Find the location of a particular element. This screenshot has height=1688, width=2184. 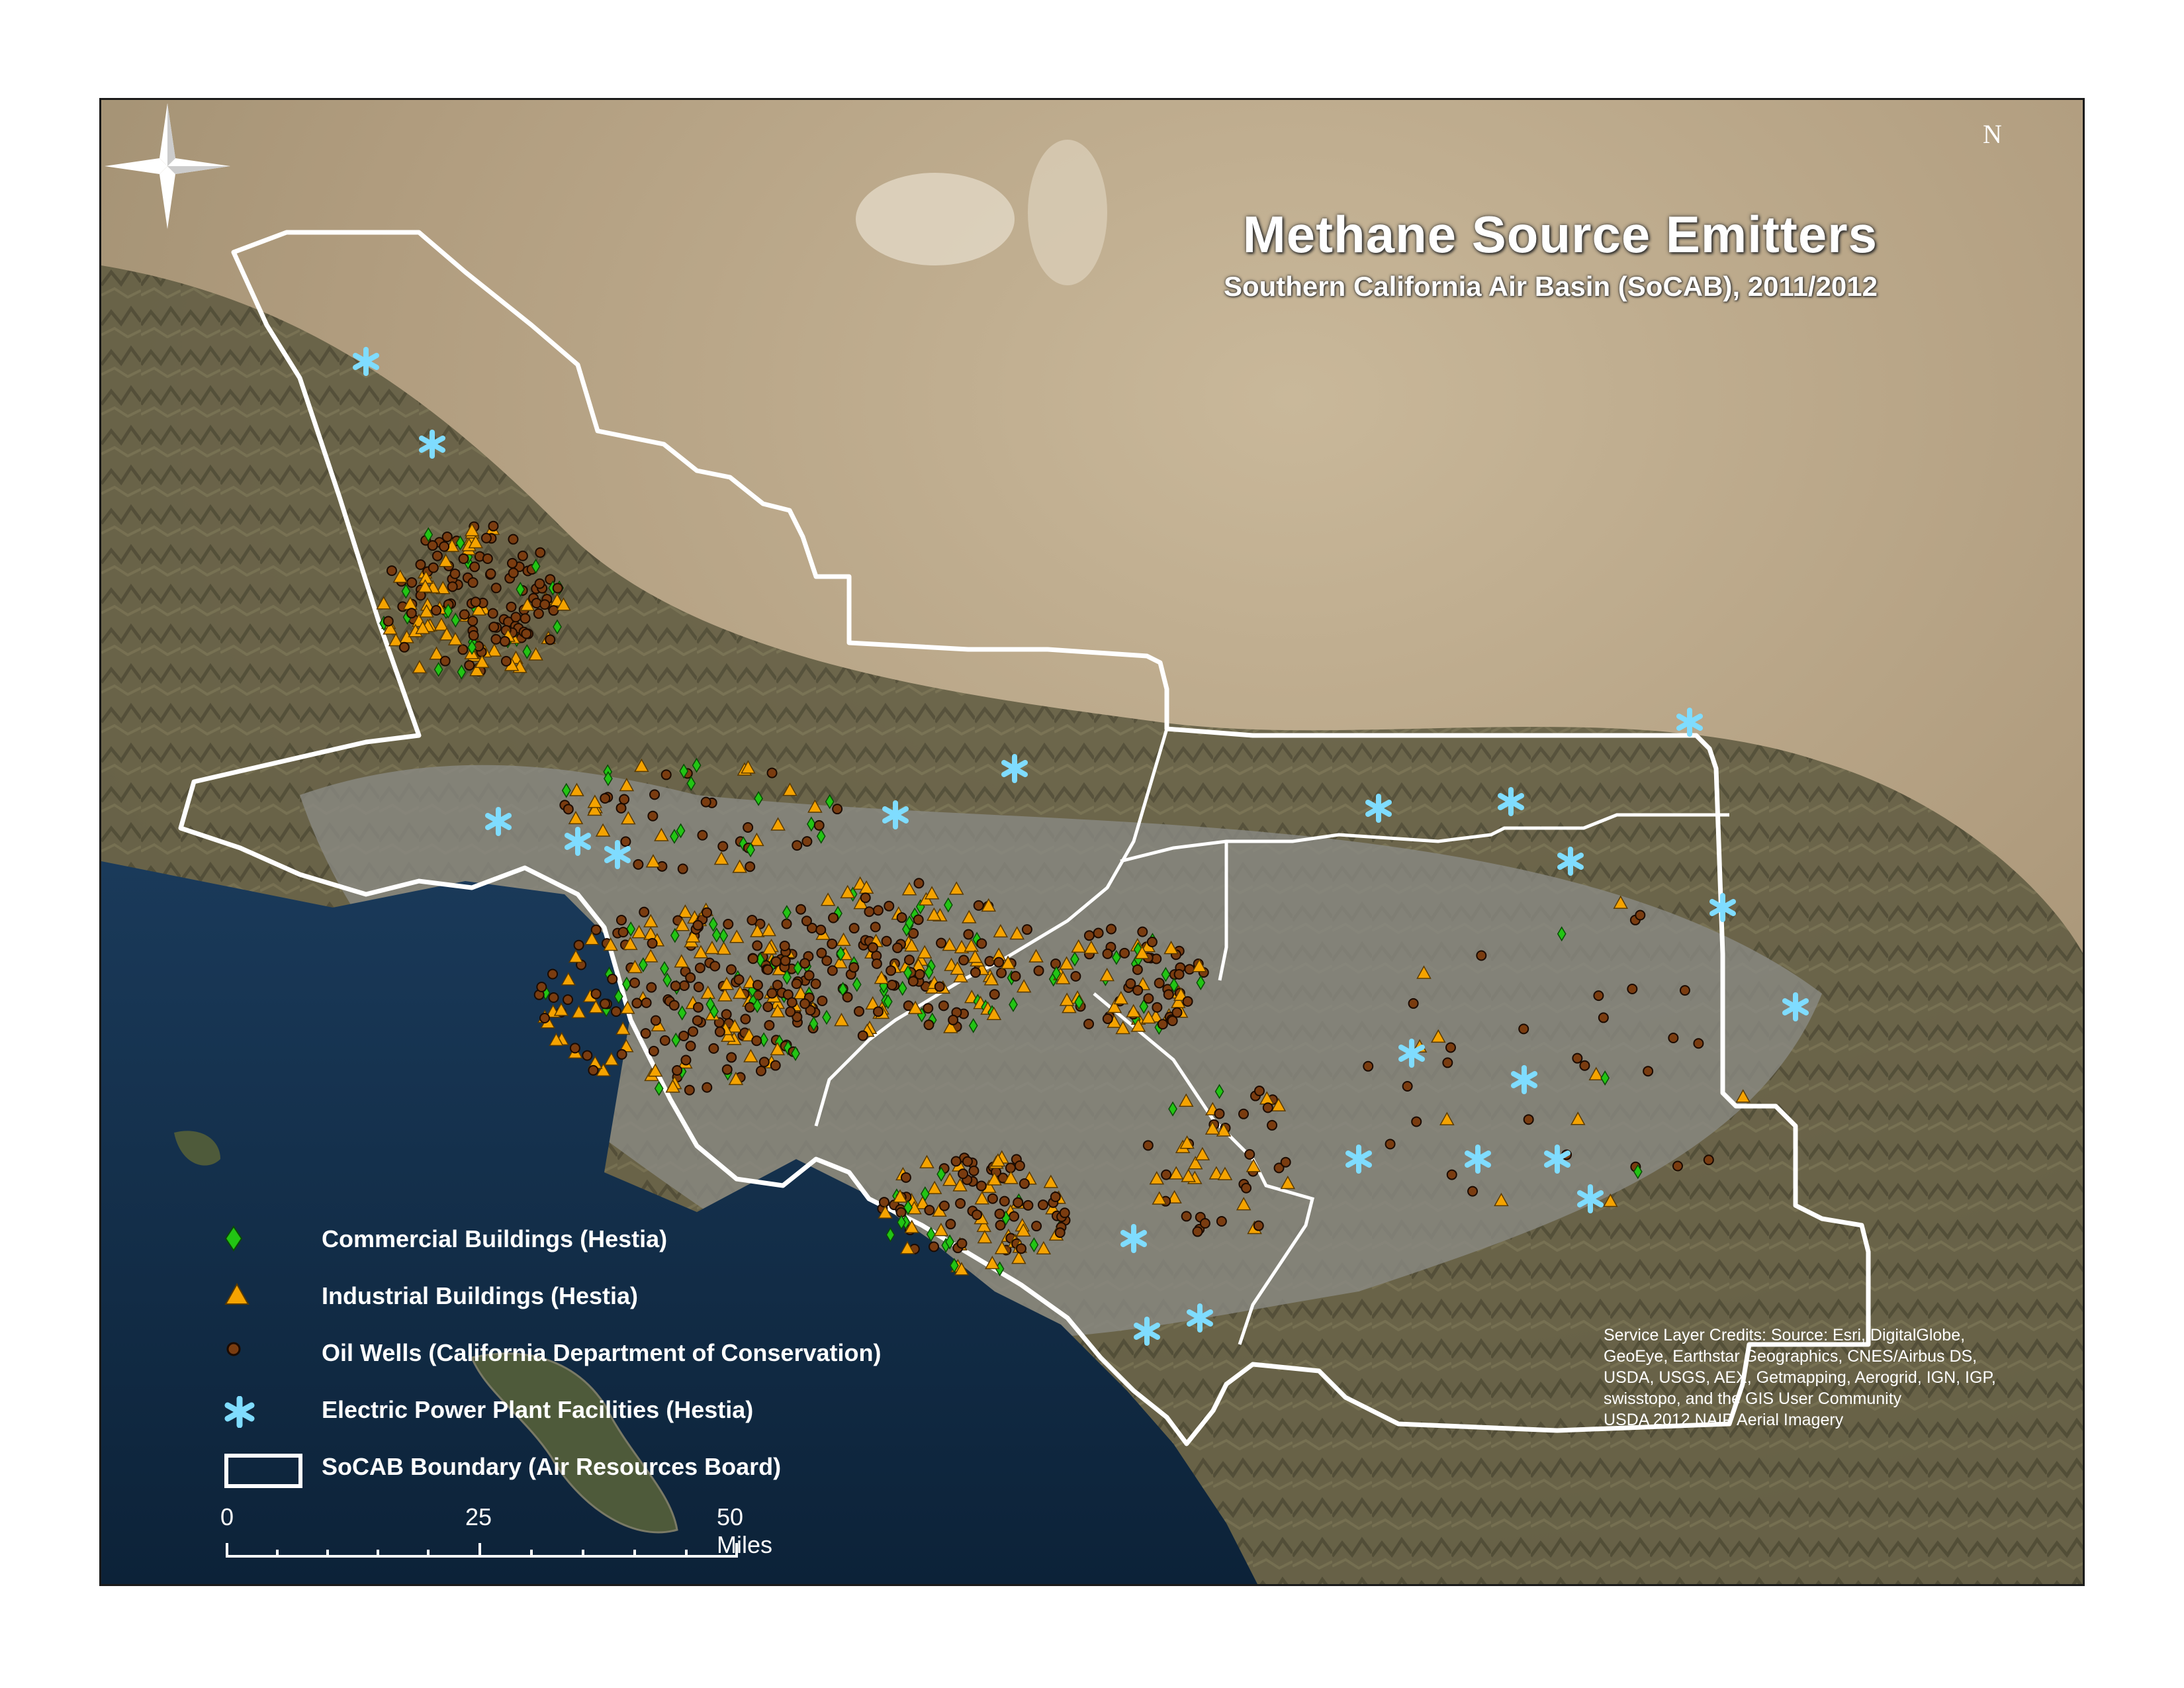

legend-item-power-plants: Electric Power Plant Facilities (Hestia) is located at coordinates (488, 1412).